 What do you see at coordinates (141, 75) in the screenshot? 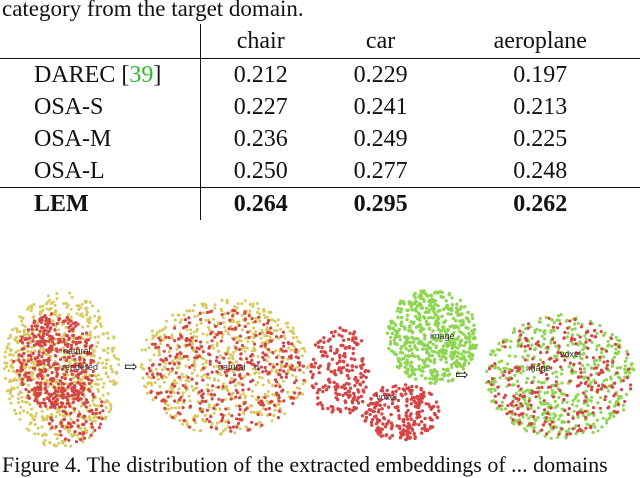
I see `citation-link: 39` at bounding box center [141, 75].